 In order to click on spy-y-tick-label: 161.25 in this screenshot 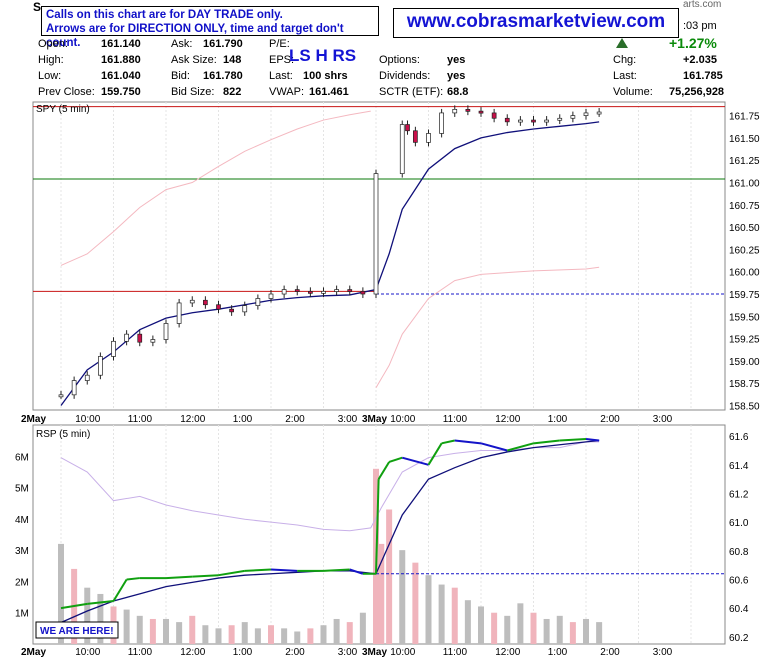, I will do `click(744, 161)`.